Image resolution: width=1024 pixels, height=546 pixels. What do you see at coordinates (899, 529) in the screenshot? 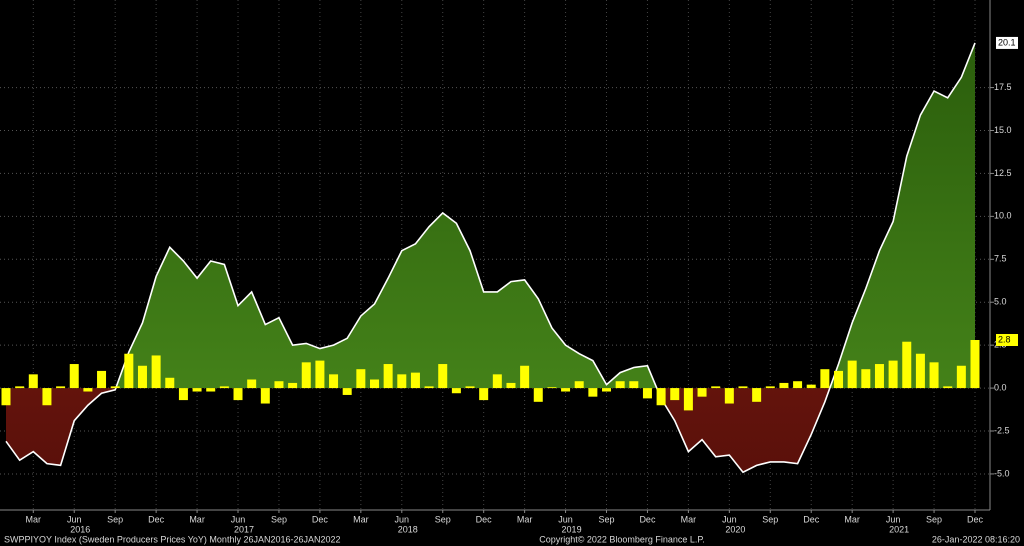
I see `year-label: 2021` at bounding box center [899, 529].